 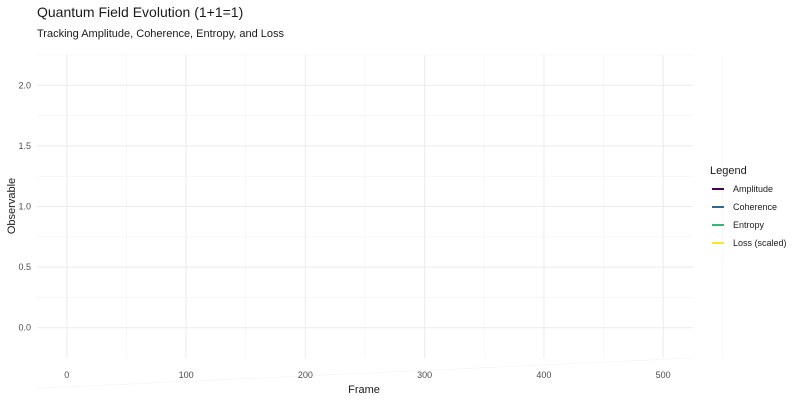 I want to click on legend-label: Coherence, so click(x=755, y=207).